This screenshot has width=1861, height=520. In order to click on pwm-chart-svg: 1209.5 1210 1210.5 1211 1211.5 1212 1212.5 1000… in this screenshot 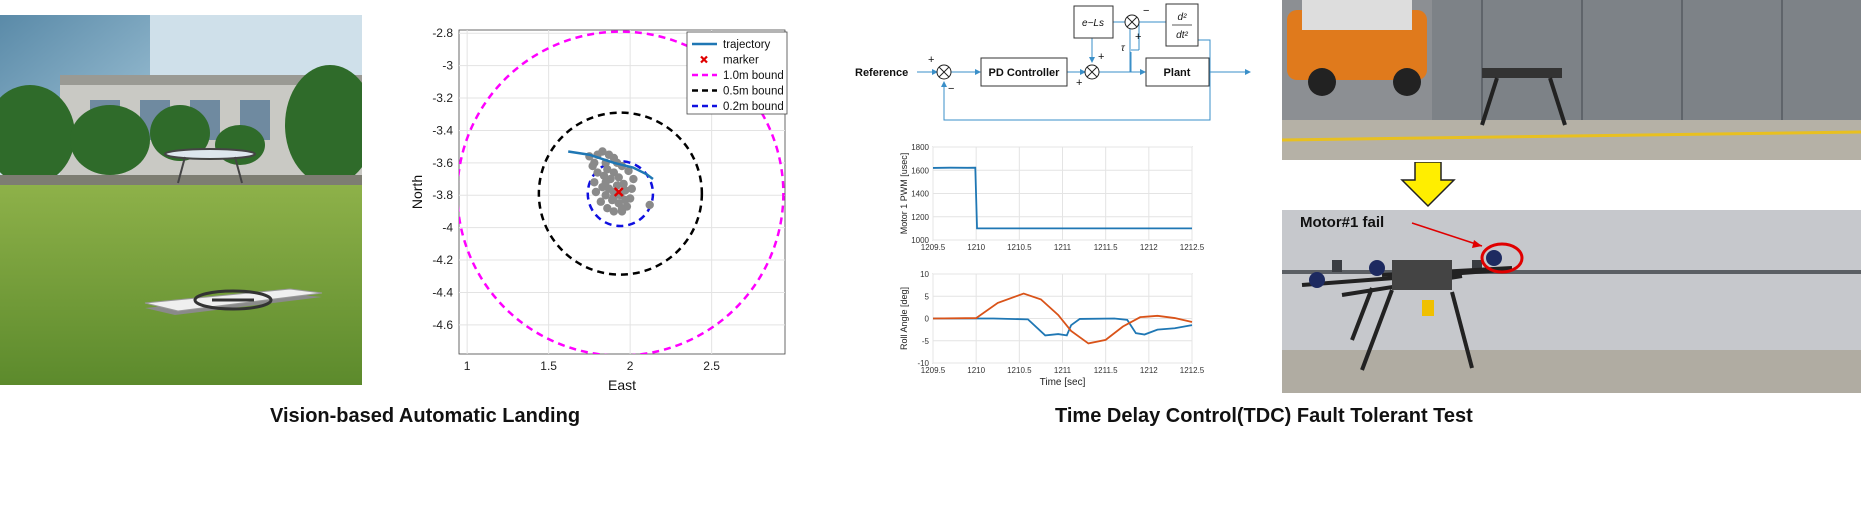, I will do `click(1052, 197)`.